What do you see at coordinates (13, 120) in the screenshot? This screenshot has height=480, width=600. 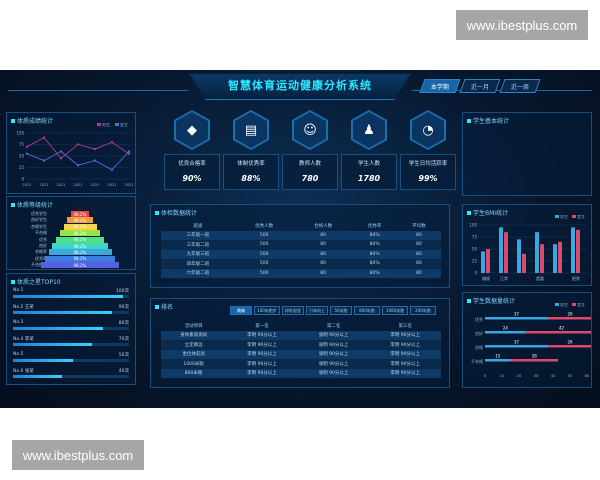 I see `bullet-icon` at bounding box center [13, 120].